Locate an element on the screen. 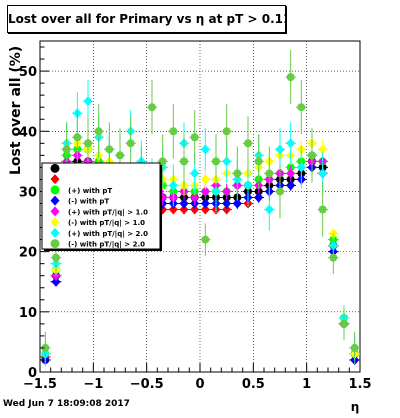  legend-label: (-) with pT/|q| > 2.0 is located at coordinates (106, 245).